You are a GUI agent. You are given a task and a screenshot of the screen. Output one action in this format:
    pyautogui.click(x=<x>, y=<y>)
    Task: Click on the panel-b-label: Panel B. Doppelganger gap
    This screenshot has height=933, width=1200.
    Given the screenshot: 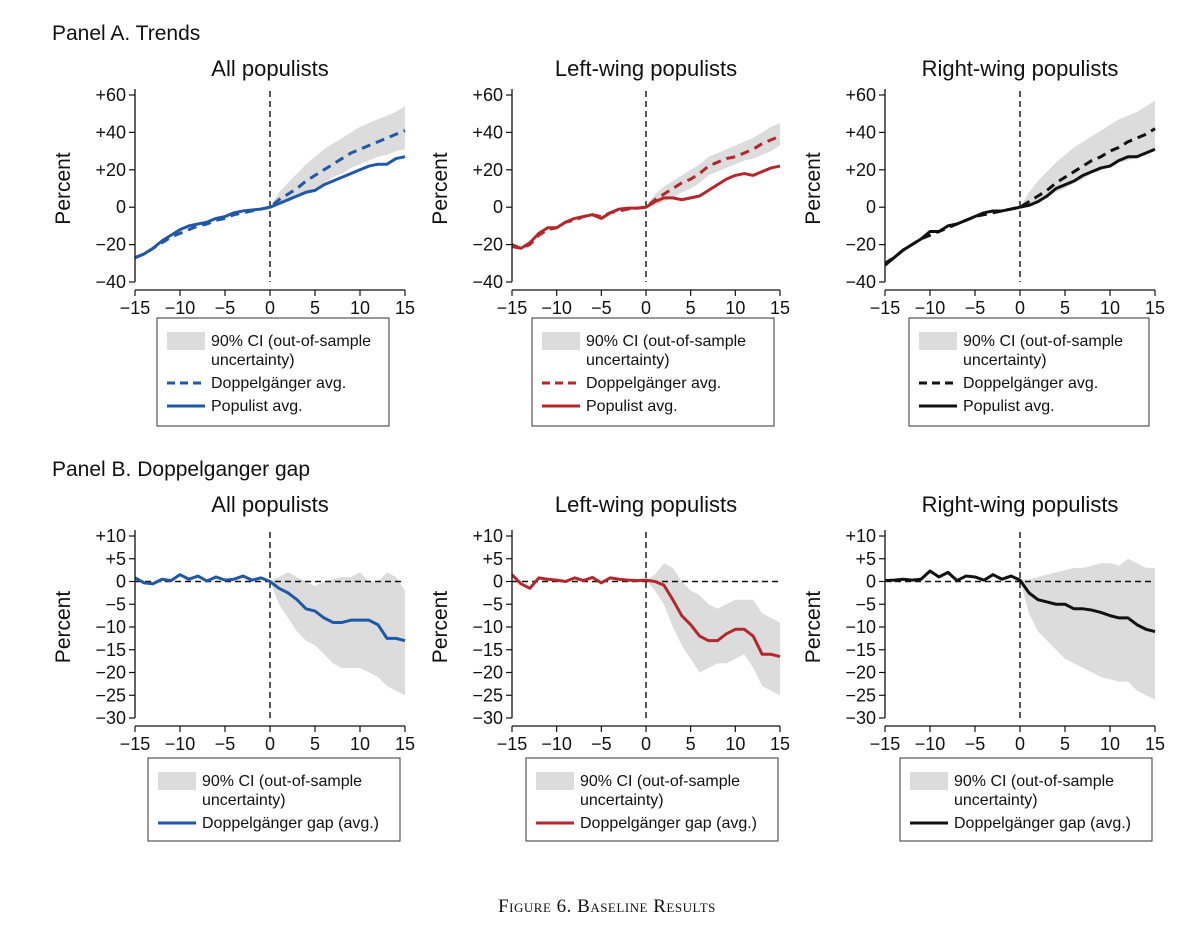 What is the action you would take?
    pyautogui.click(x=181, y=469)
    